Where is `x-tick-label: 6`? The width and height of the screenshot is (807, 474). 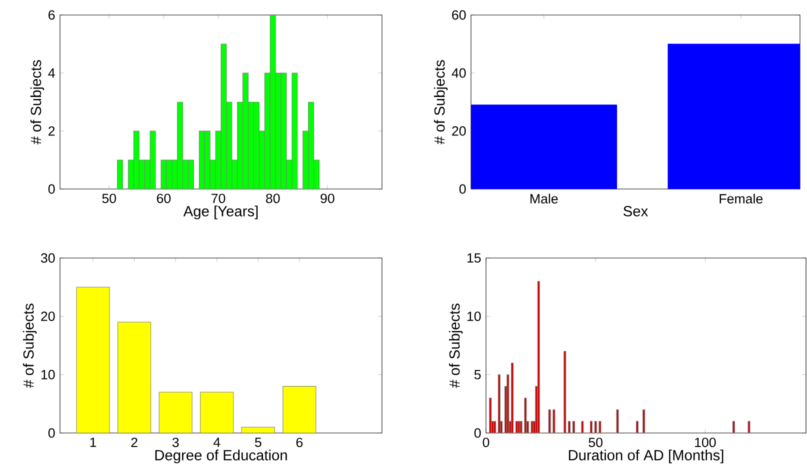
x-tick-label: 6 is located at coordinates (299, 443).